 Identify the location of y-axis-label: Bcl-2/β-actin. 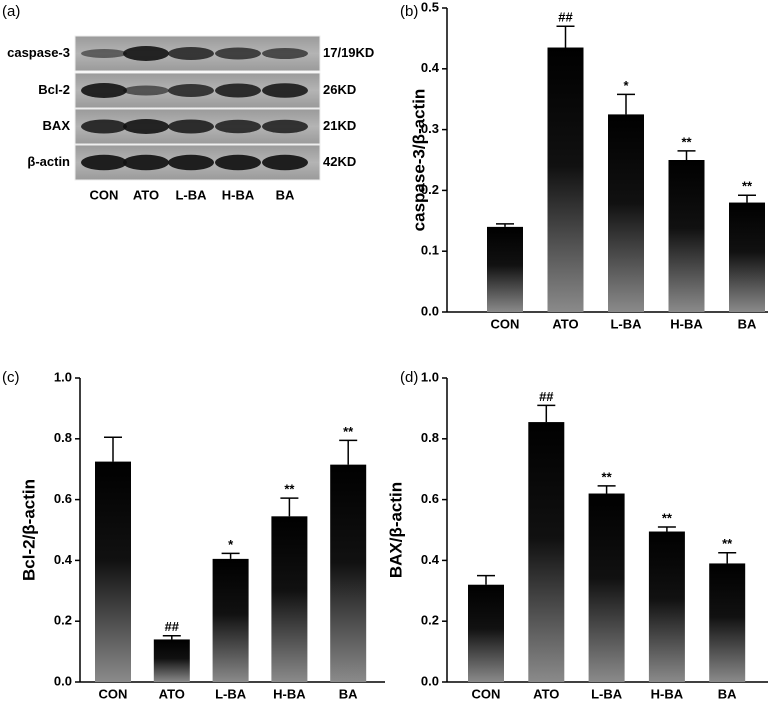
(28, 530).